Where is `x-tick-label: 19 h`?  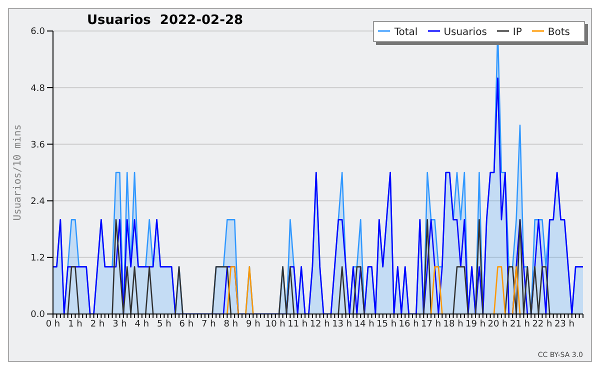 x-tick-label: 19 h is located at coordinates (476, 324).